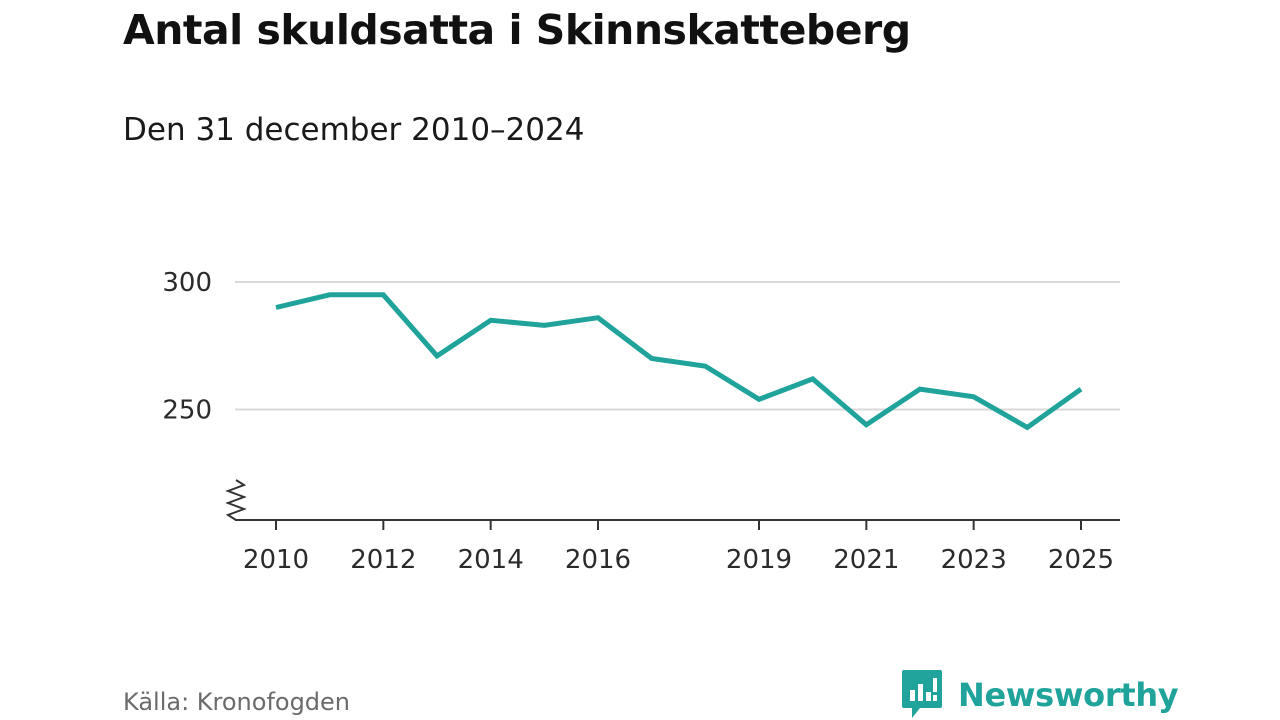  What do you see at coordinates (922, 694) in the screenshot?
I see `newsworthy-logo-icon` at bounding box center [922, 694].